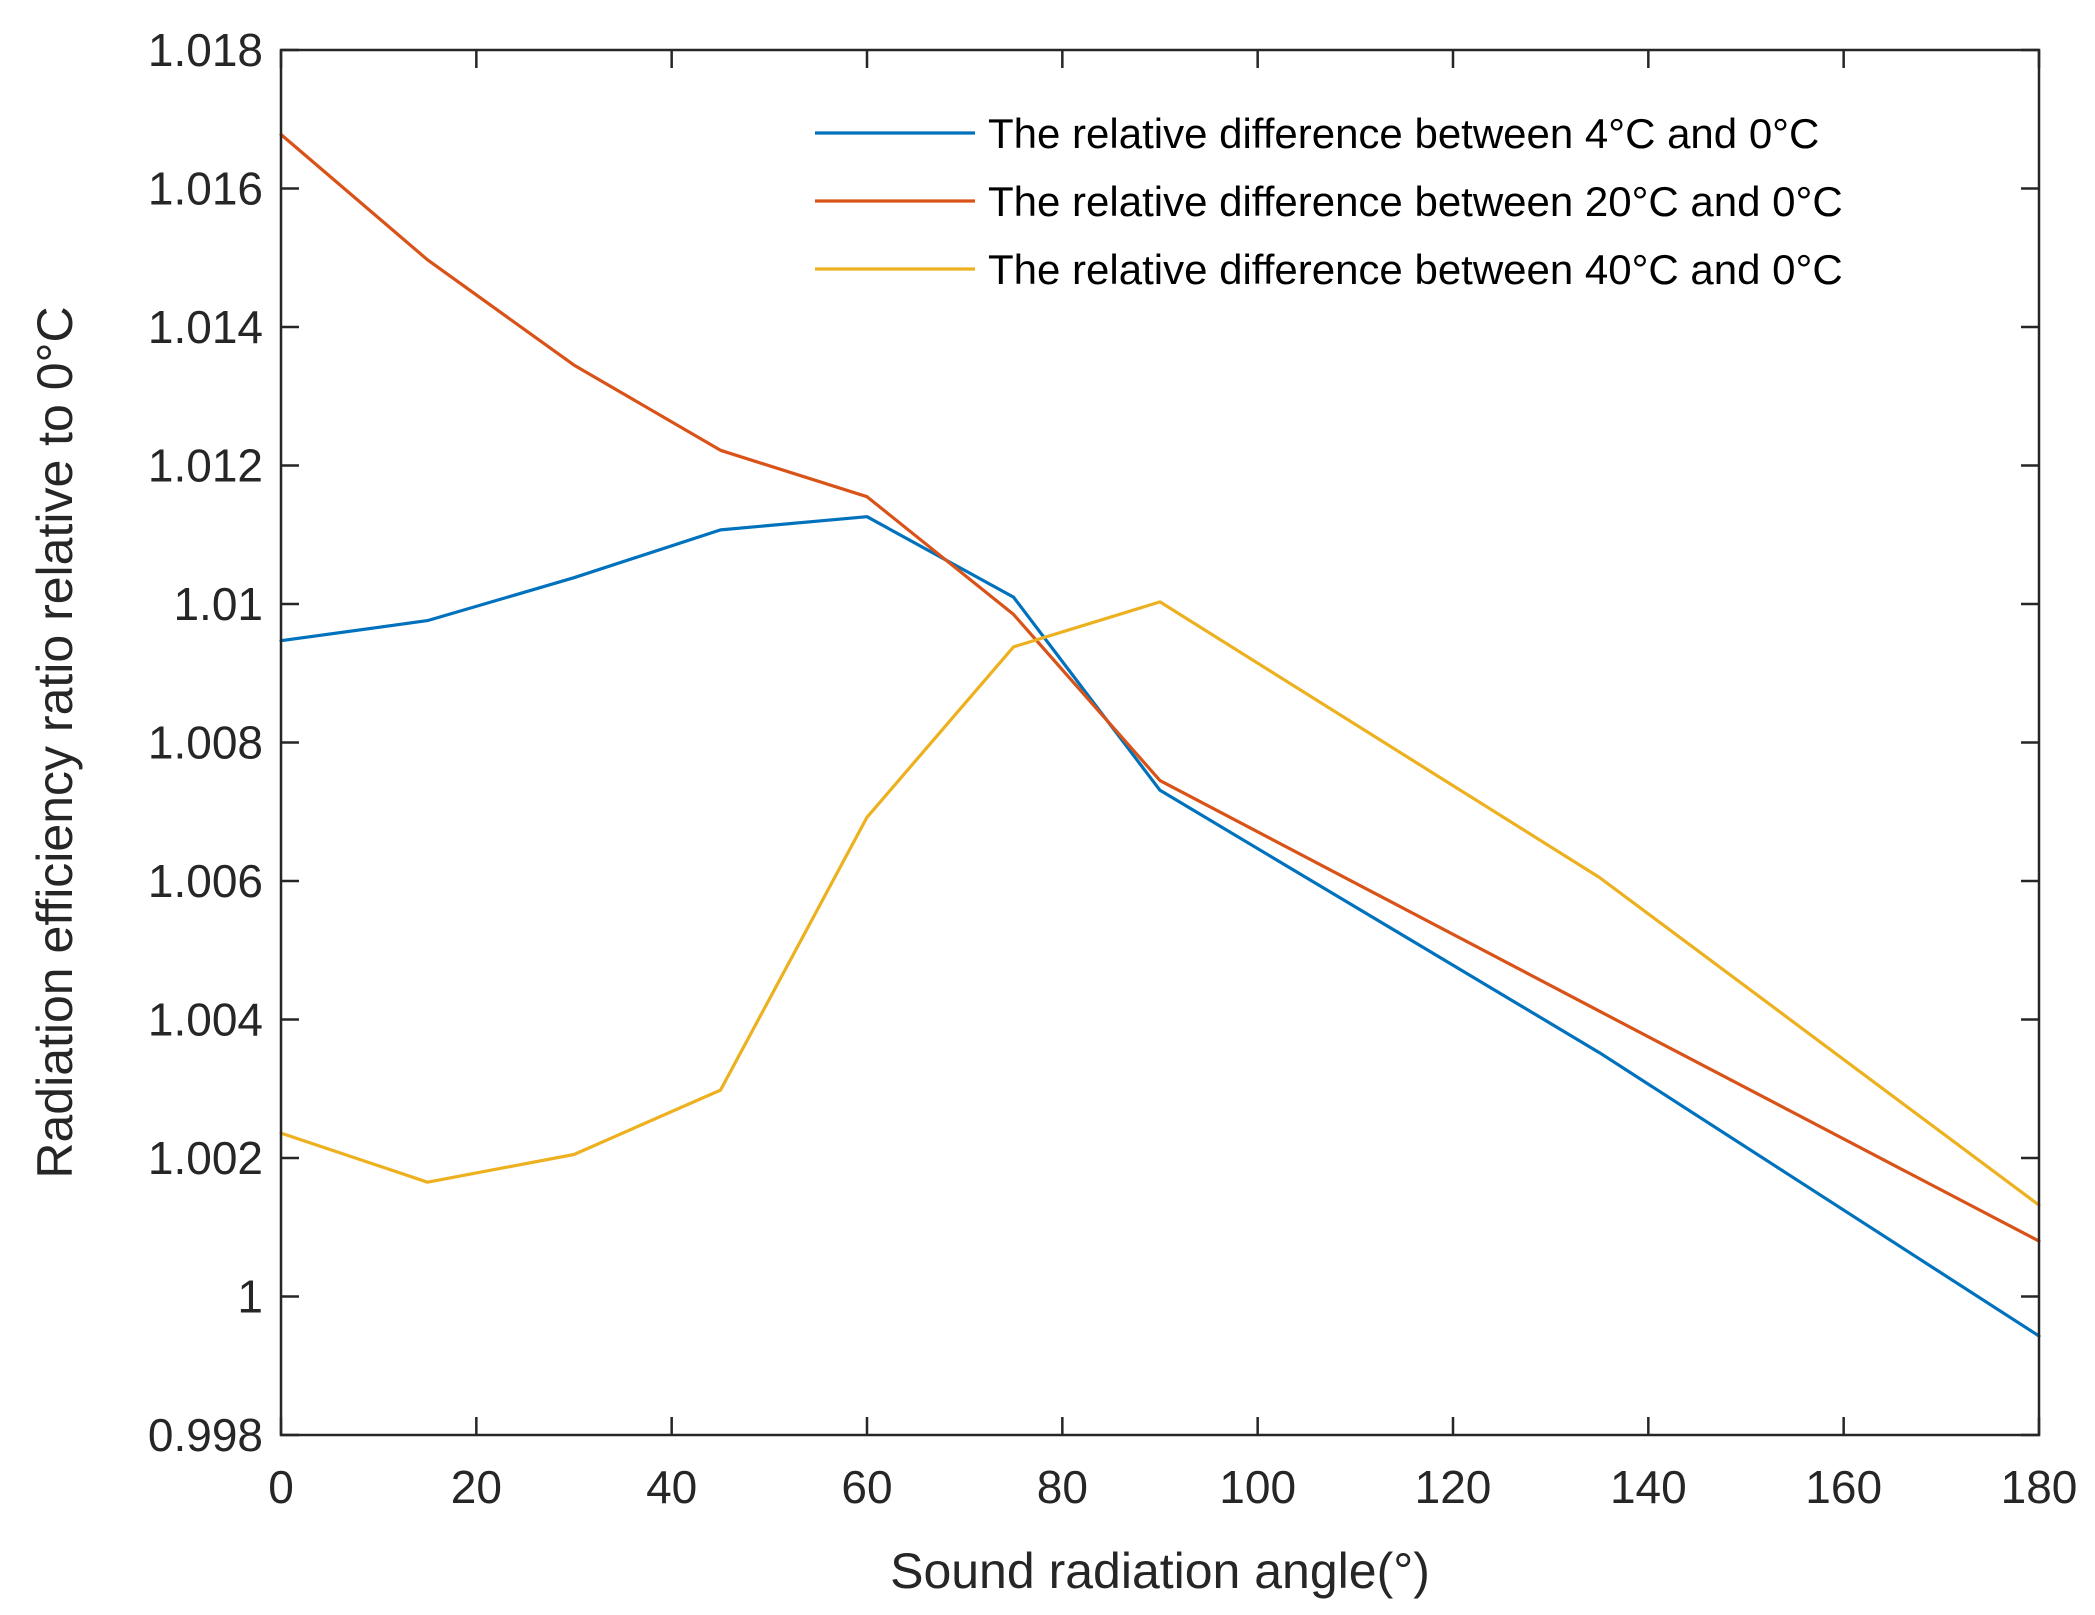  I want to click on y-tick-label: 1, so click(250, 1297).